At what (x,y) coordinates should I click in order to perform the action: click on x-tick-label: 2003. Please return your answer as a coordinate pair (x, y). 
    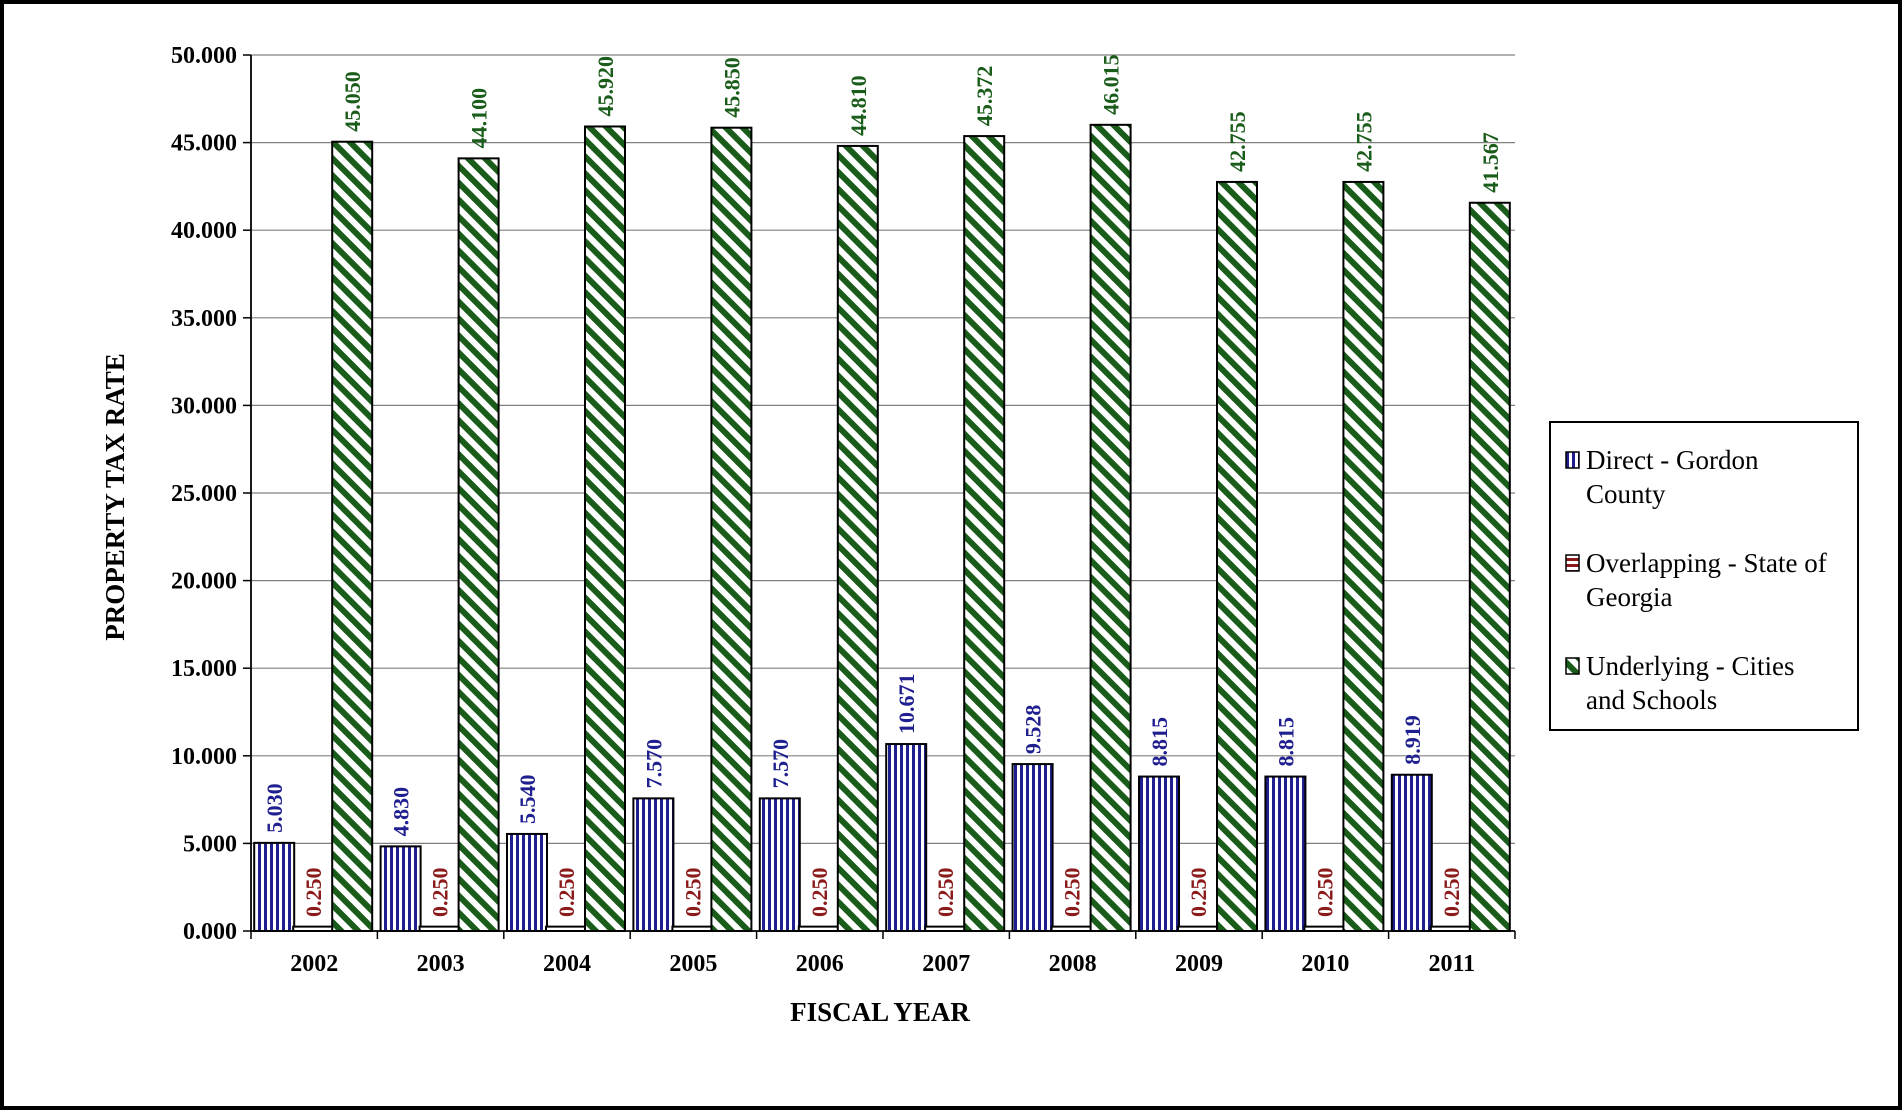
    Looking at the image, I should click on (441, 964).